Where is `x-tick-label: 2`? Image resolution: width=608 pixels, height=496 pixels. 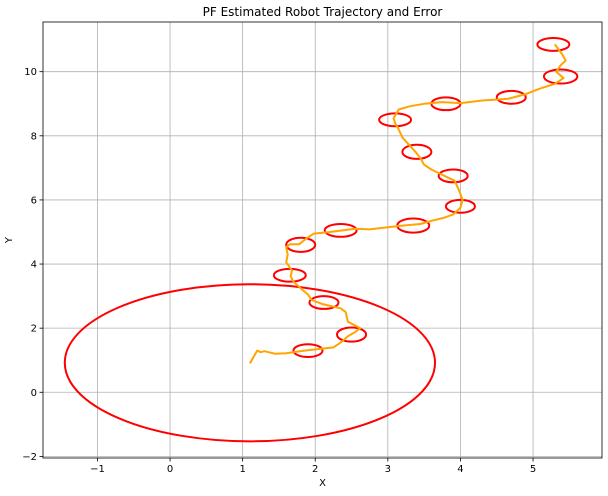
x-tick-label: 2 is located at coordinates (315, 469).